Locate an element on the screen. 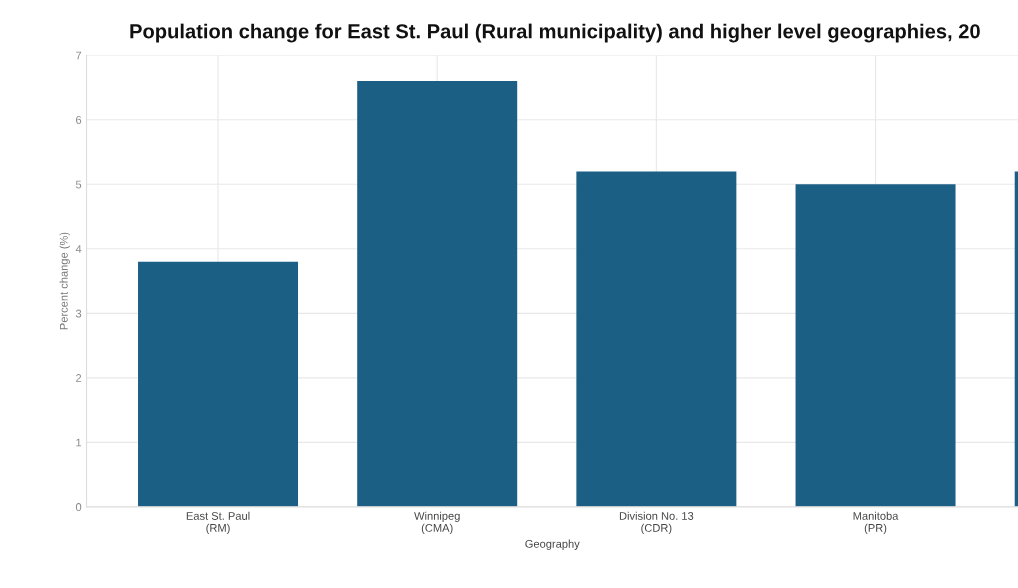 This screenshot has height=588, width=1018. chart-title: Population change for East St. Paul (Rural municipality) and higher level geographies, 20 is located at coordinates (555, 33).